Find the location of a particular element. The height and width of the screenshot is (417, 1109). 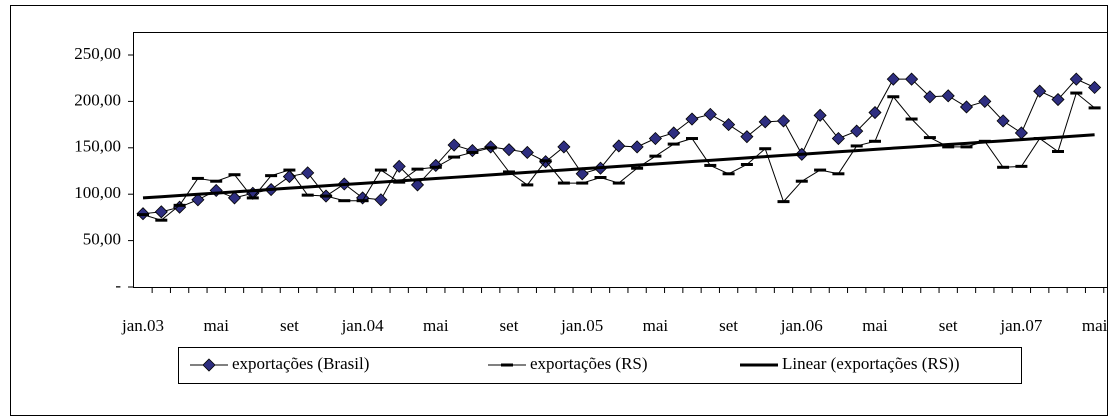

series-line is located at coordinates (618, 166).